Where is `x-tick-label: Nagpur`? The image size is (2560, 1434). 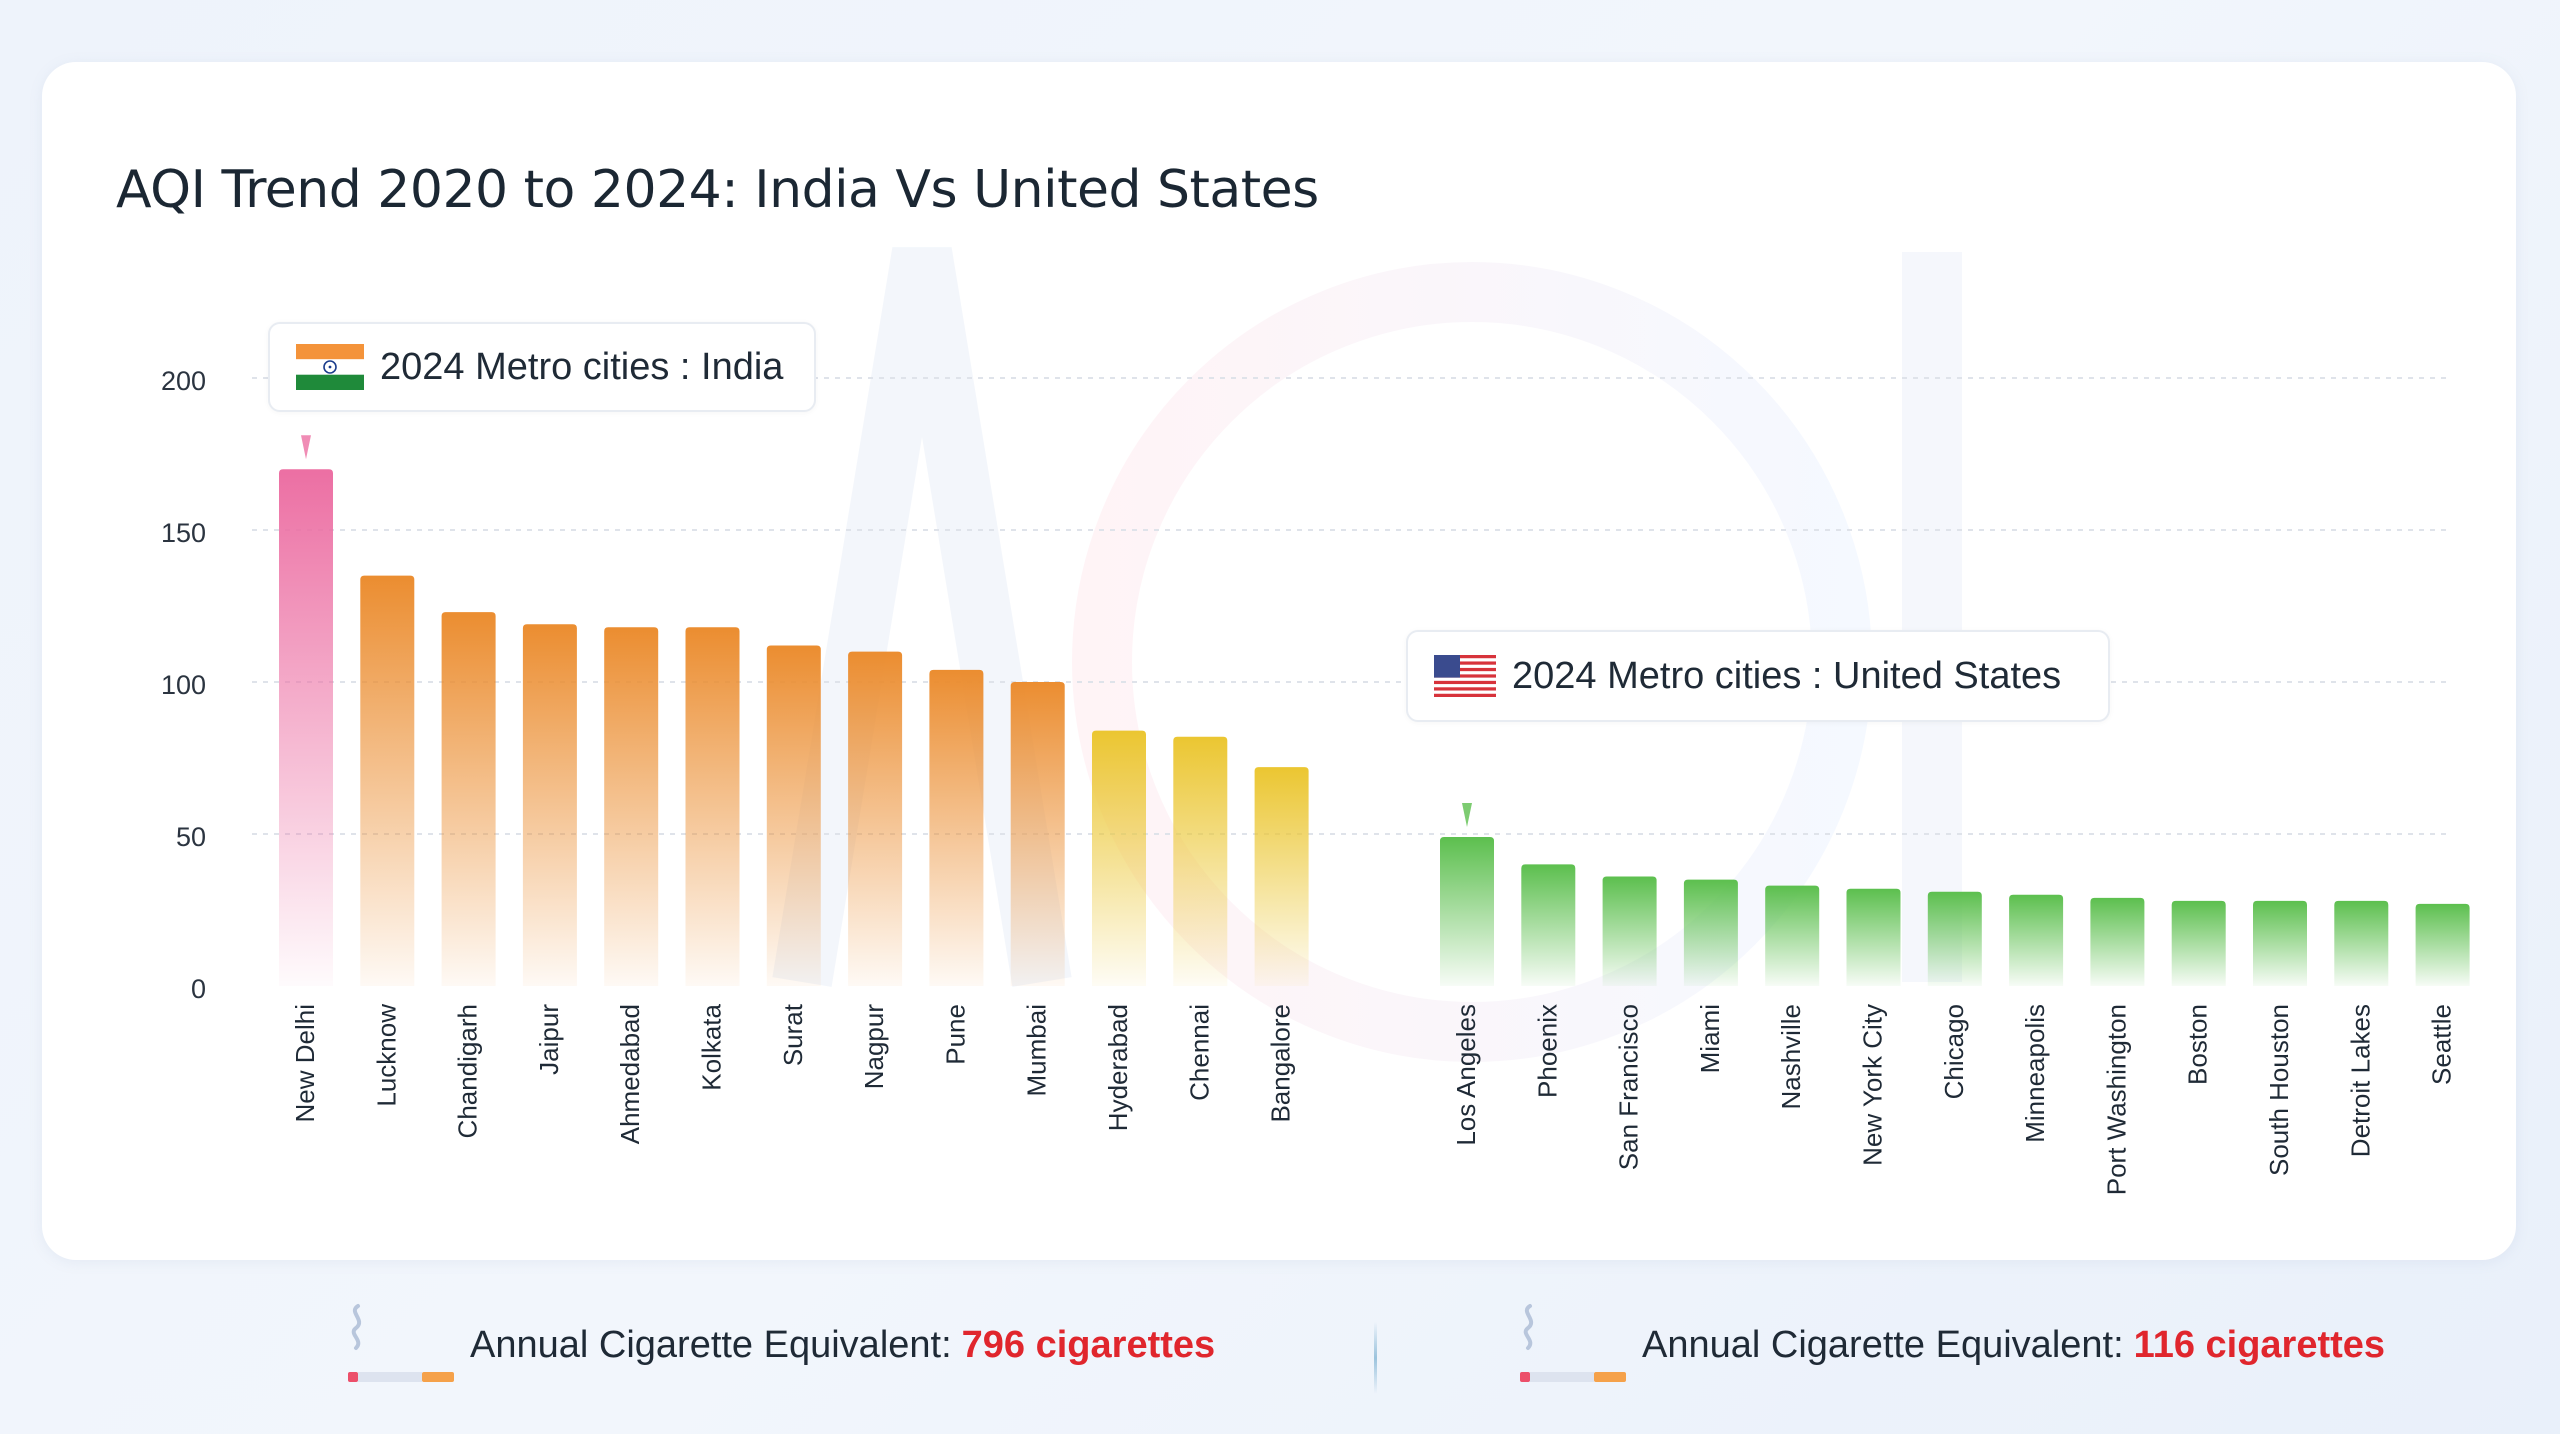
x-tick-label: Nagpur is located at coordinates (874, 1047).